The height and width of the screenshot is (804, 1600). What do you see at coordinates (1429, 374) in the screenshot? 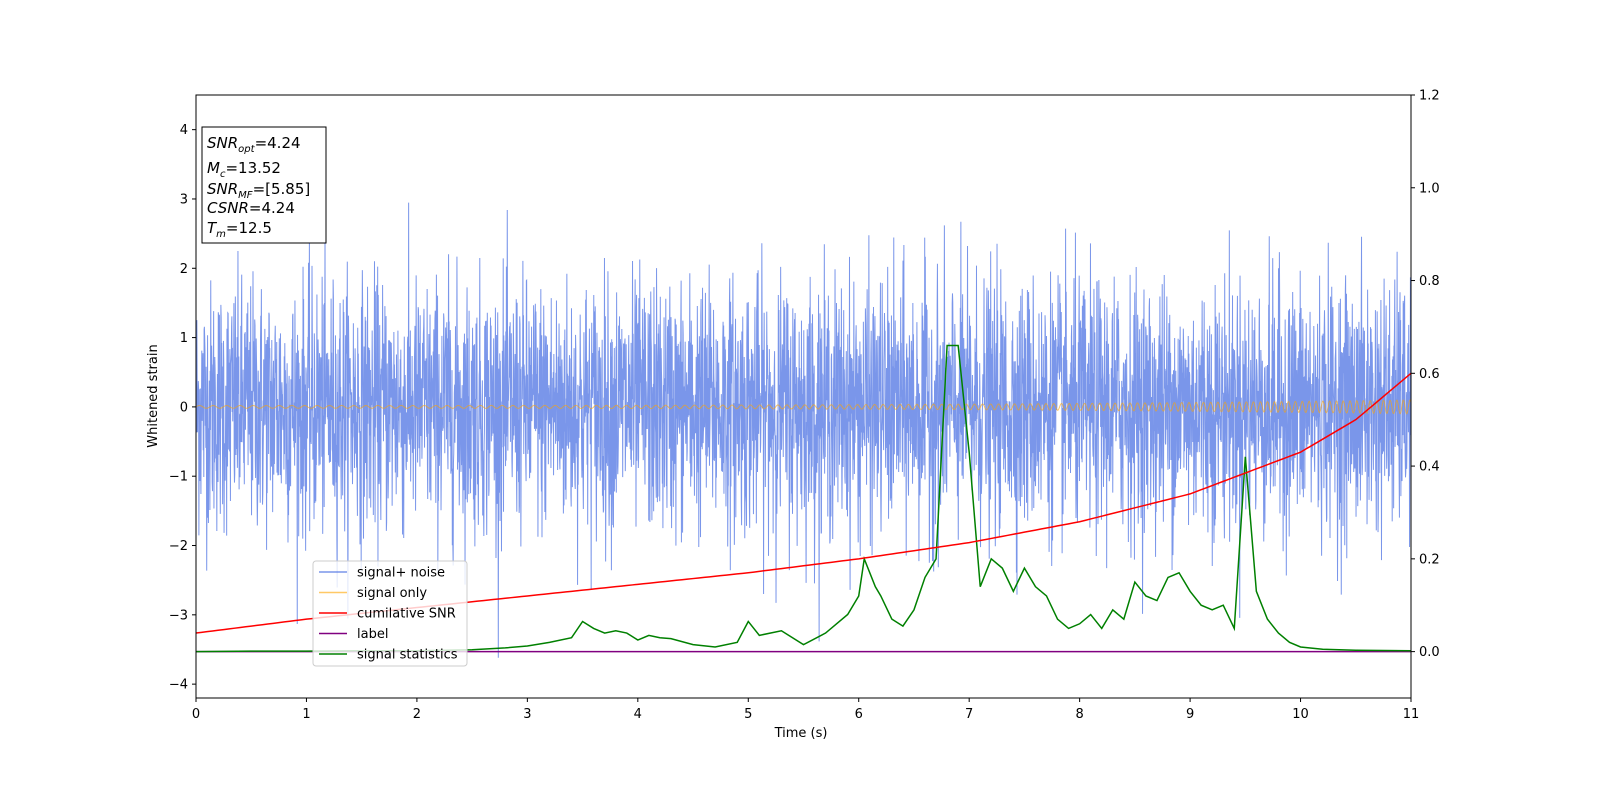
I see `y2-tick-label: 0.6` at bounding box center [1429, 374].